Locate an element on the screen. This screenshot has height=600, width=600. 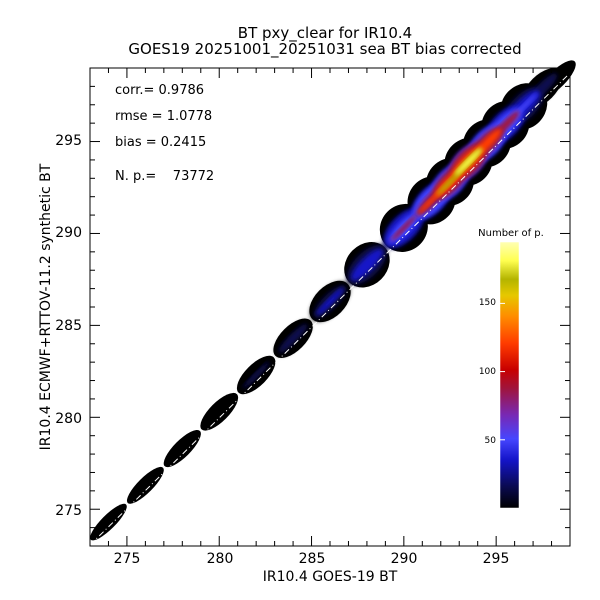
stat-rmse: rmse = 1.0778 is located at coordinates (163, 116).